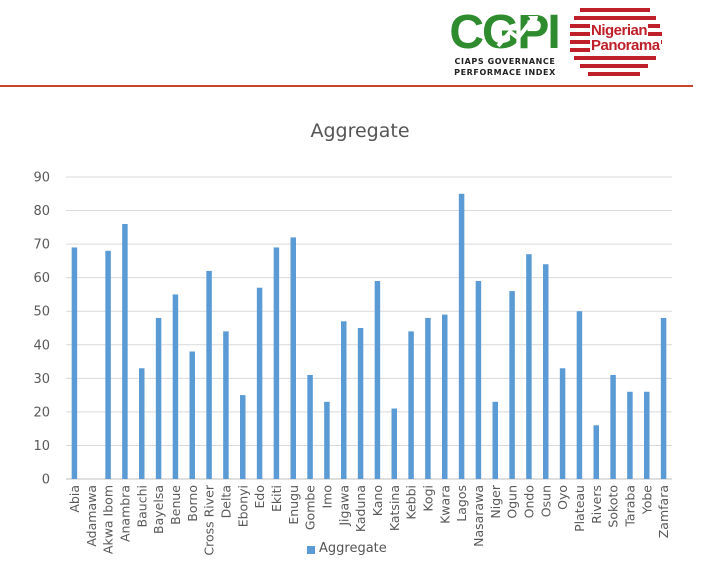 The height and width of the screenshot is (569, 720). Describe the element at coordinates (91, 516) in the screenshot. I see `x-tick-label: Adamawa` at that location.